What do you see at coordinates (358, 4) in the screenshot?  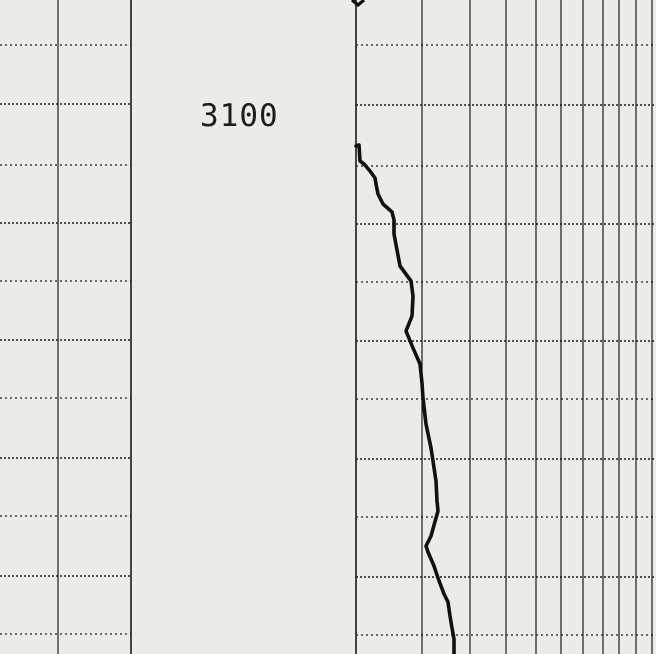 I see `curve-top-fragment` at bounding box center [358, 4].